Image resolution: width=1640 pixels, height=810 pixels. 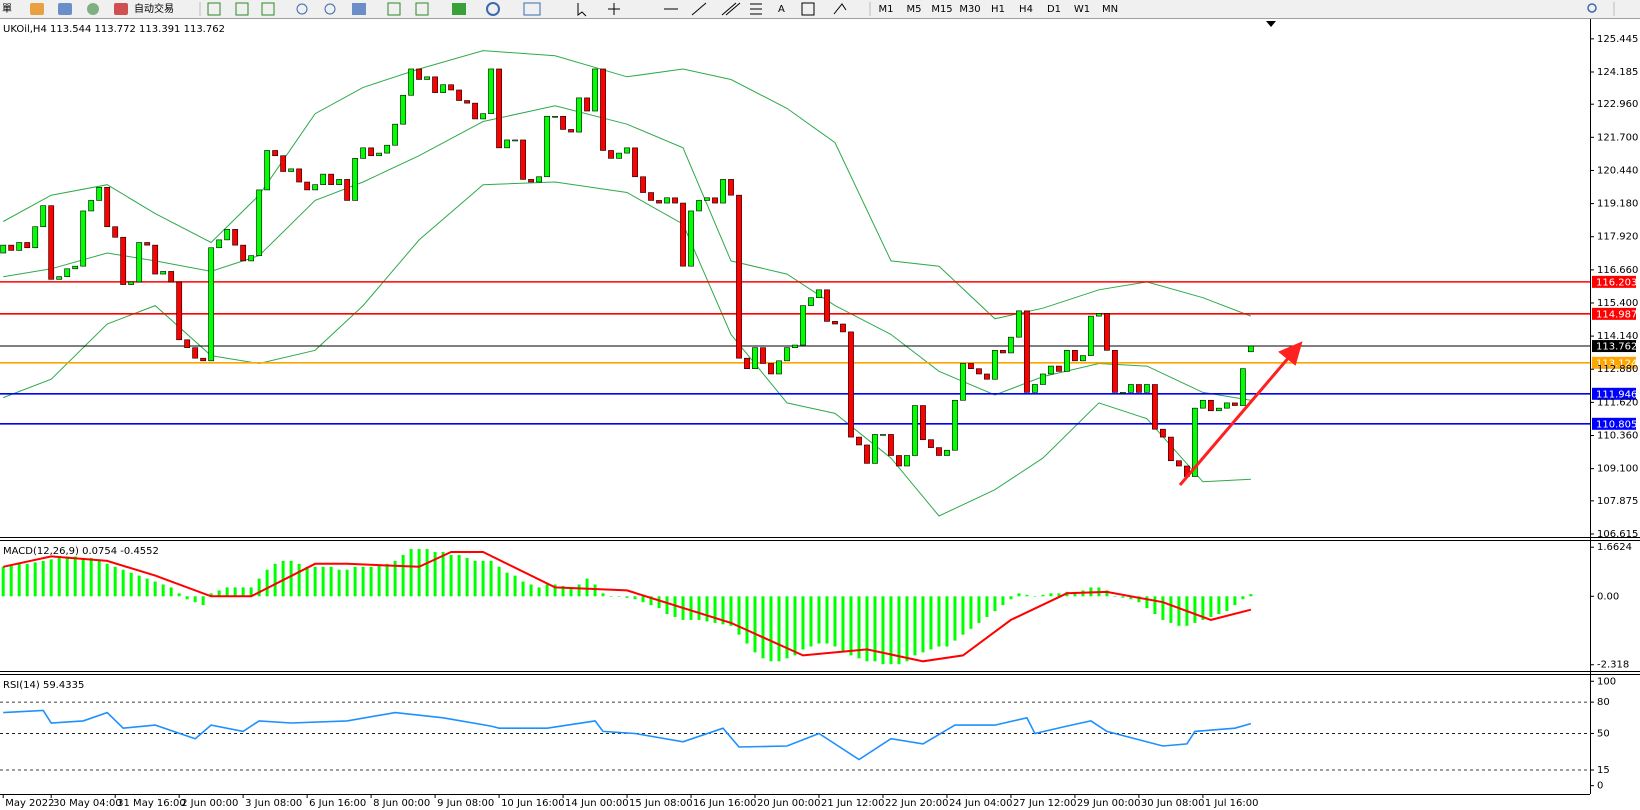 What do you see at coordinates (627, 607) in the screenshot?
I see `macd-signal-line` at bounding box center [627, 607].